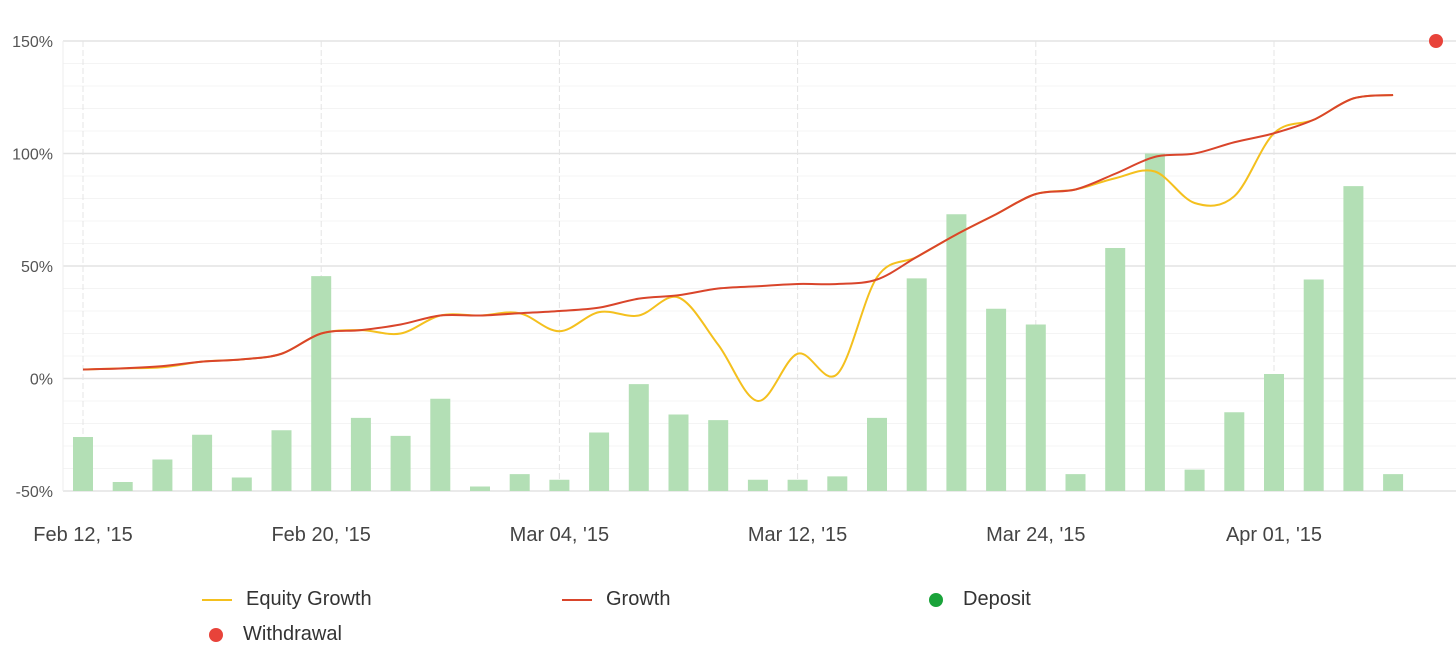 The image size is (1456, 662). I want to click on y-tick-label: -50%, so click(34, 492).